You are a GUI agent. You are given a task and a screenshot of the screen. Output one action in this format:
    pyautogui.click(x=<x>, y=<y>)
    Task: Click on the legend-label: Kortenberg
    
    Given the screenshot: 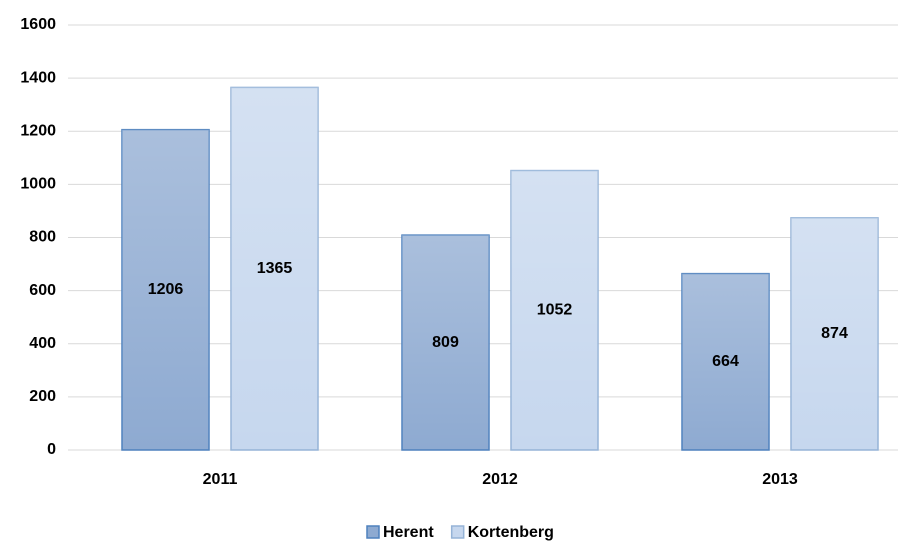 What is the action you would take?
    pyautogui.click(x=511, y=532)
    